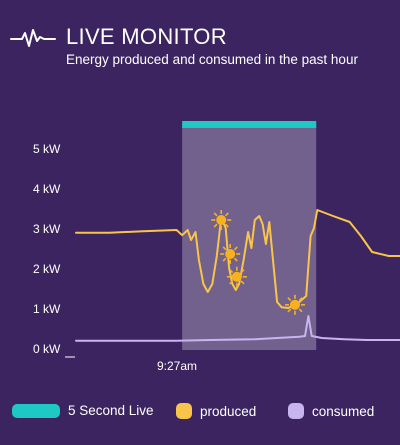  I want to click on legend-item-live: 5 Second Live, so click(83, 410).